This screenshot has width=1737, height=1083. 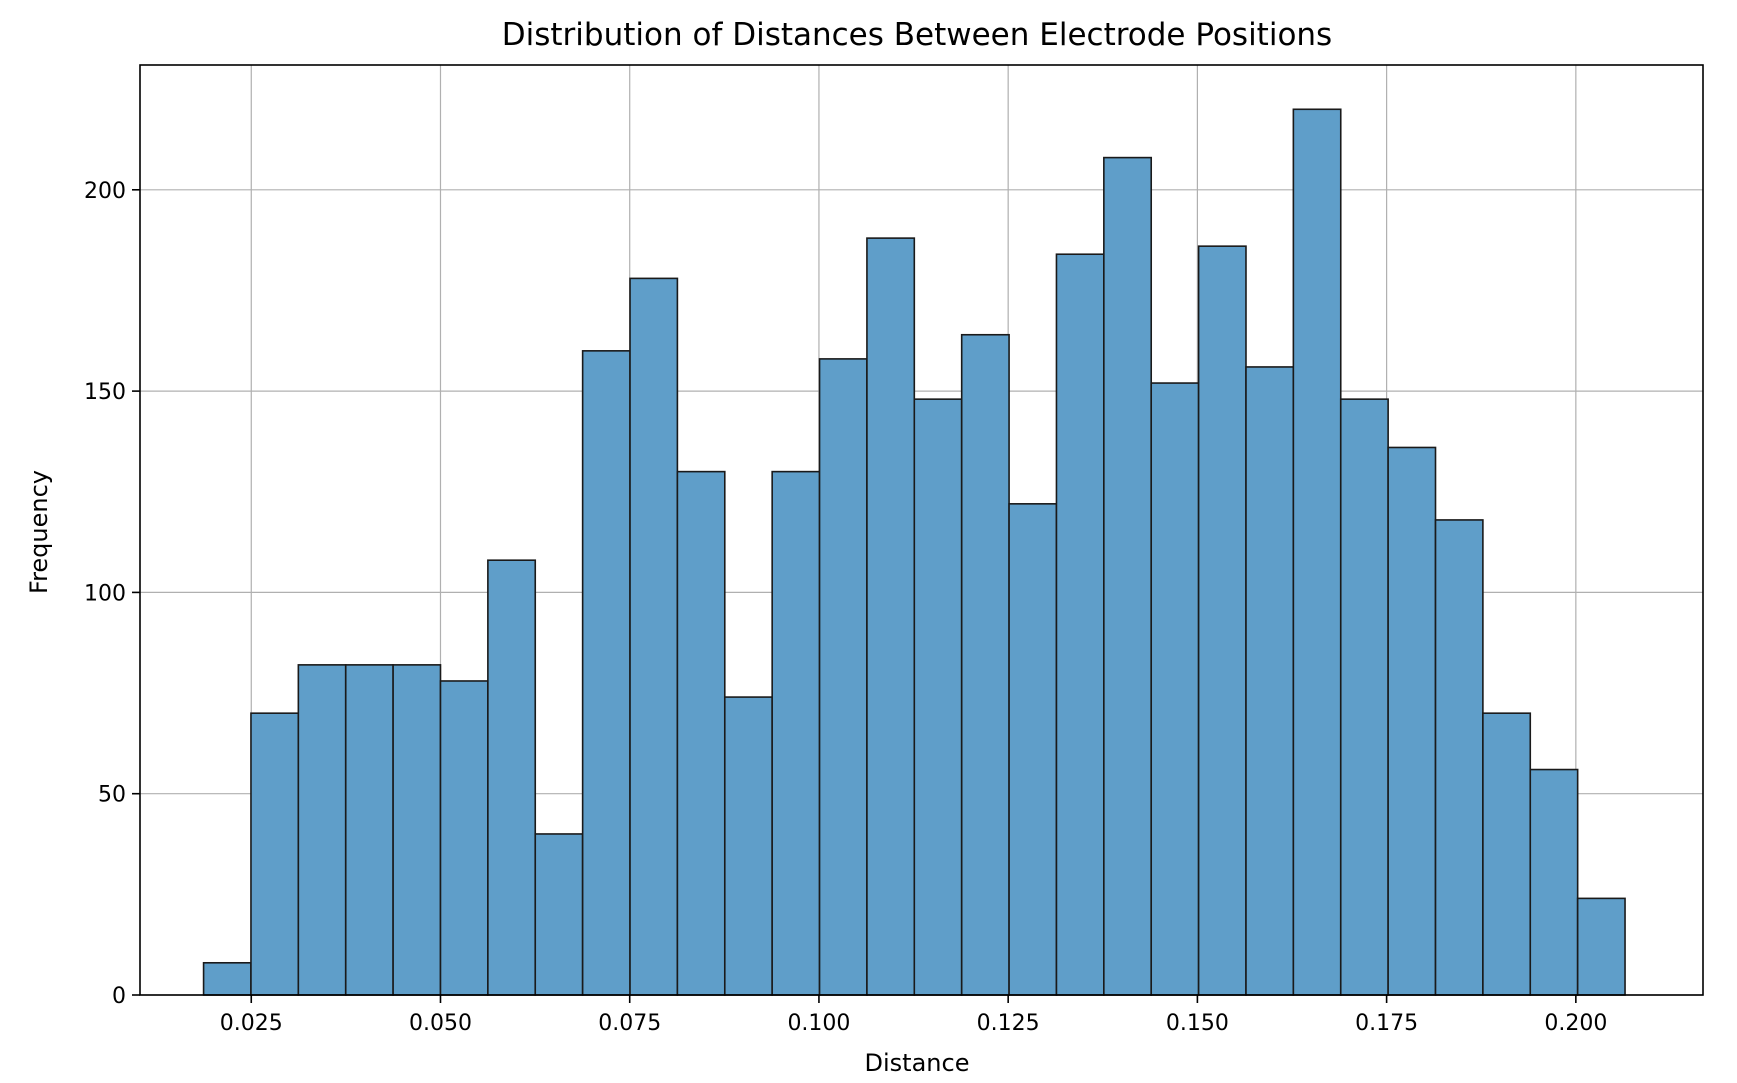 I want to click on x-axis-ticks: 0.025 0.050 0.075 0.100 0.125 0.150 0.175 0.200, so click(x=913, y=1015).